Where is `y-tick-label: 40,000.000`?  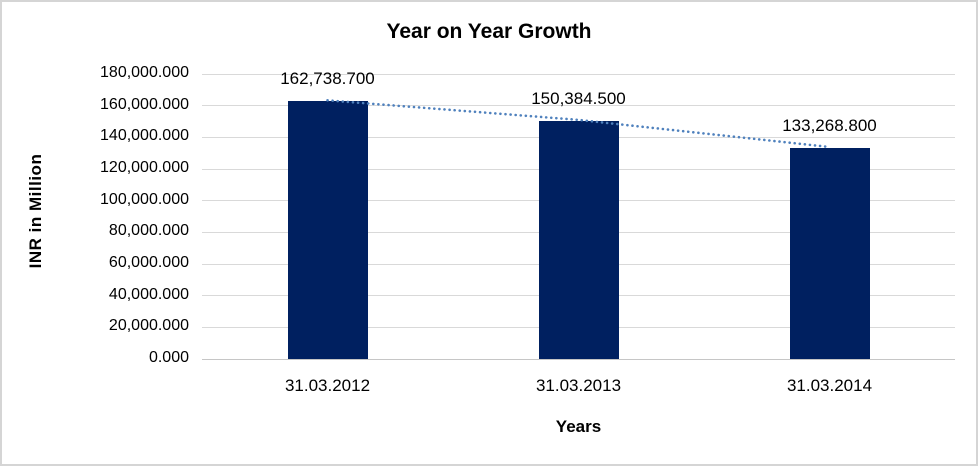 y-tick-label: 40,000.000 is located at coordinates (148, 294).